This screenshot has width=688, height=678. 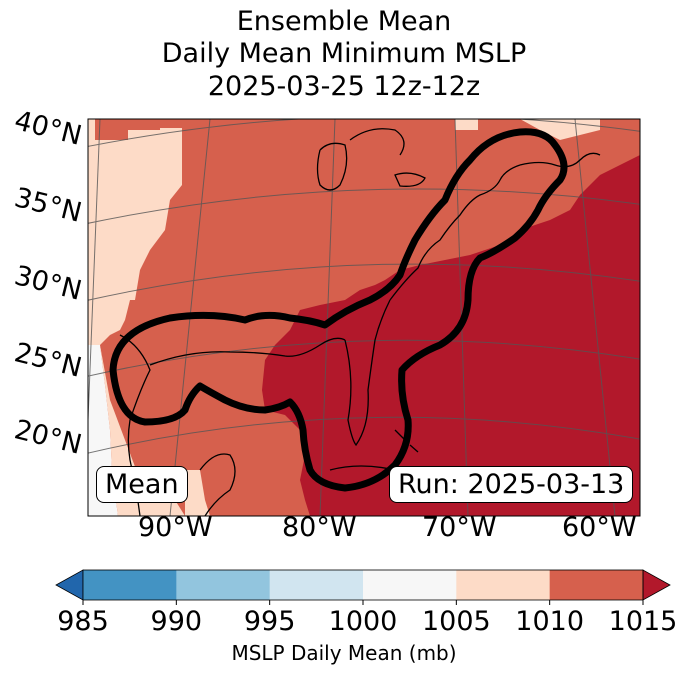 What do you see at coordinates (367, 373) in the screenshot?
I see `coast-florida` at bounding box center [367, 373].